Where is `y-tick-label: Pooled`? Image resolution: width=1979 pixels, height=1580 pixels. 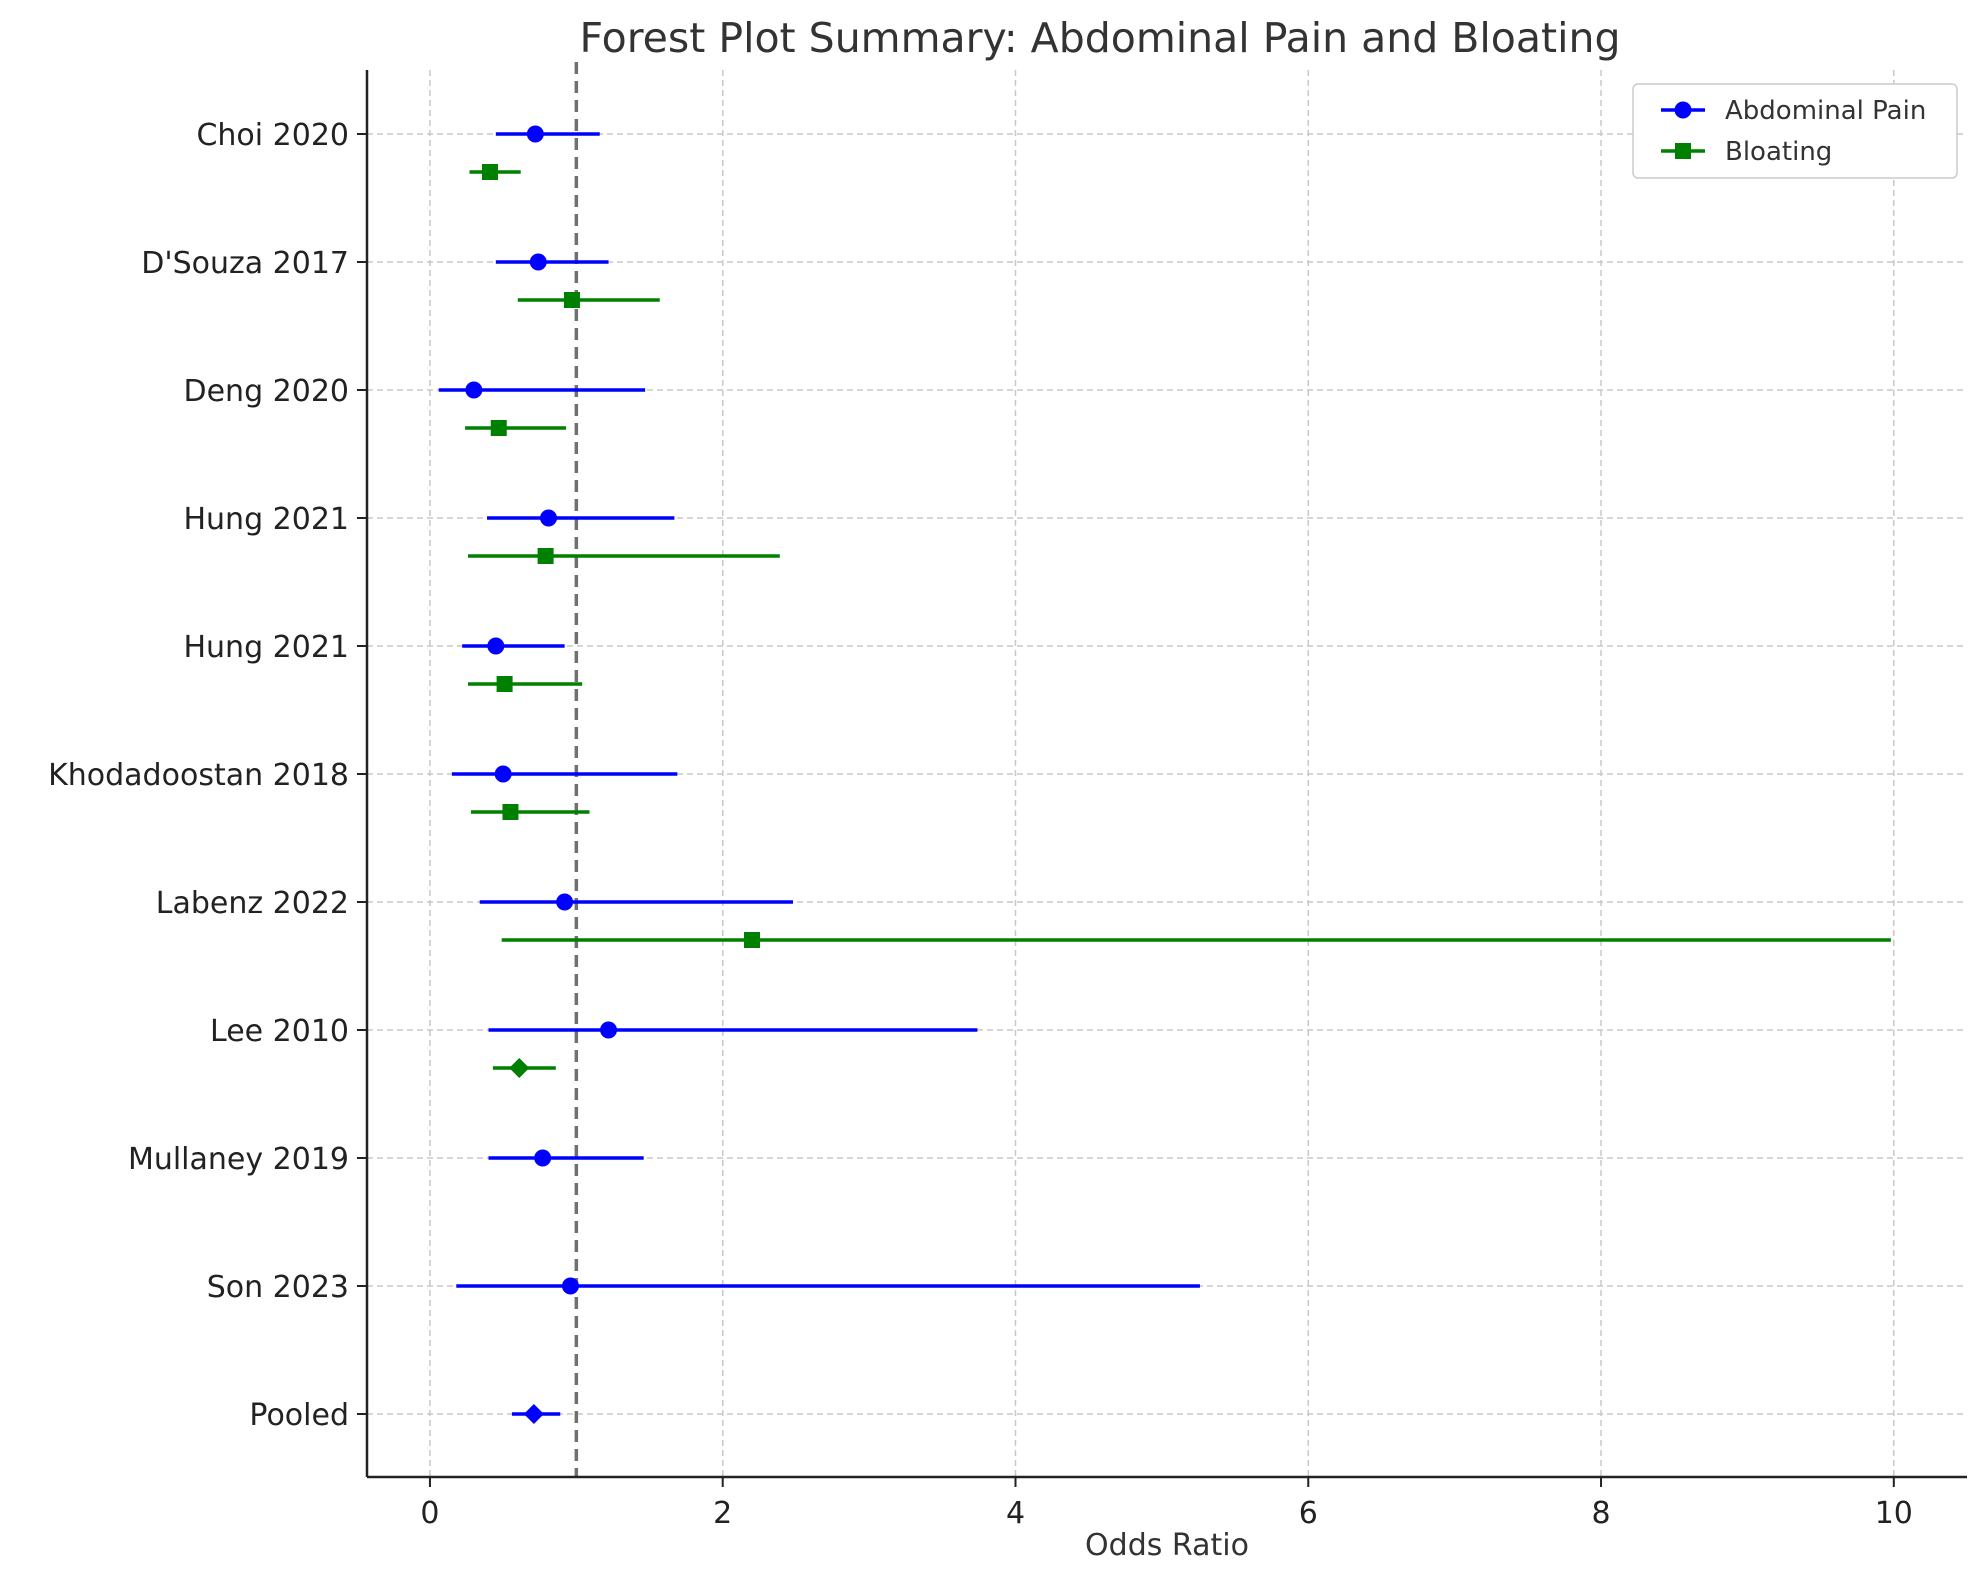
y-tick-label: Pooled is located at coordinates (299, 1415).